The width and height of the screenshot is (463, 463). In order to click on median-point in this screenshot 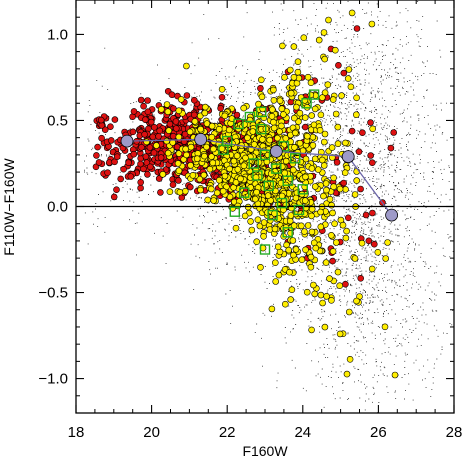, I will do `click(276, 151)`.